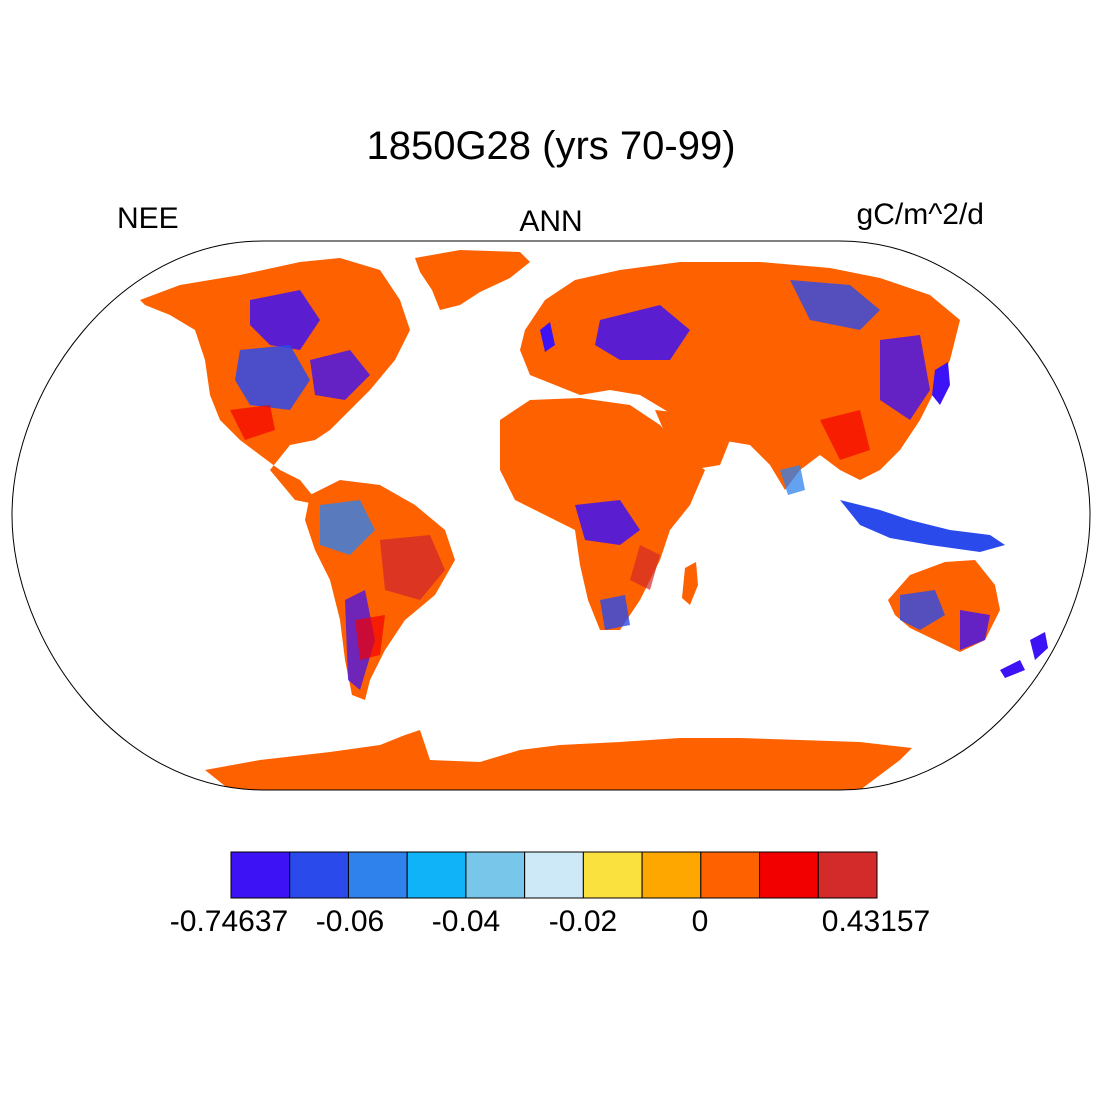 The height and width of the screenshot is (1102, 1102). Describe the element at coordinates (547, 337) in the screenshot. I see `uk-landmass` at that location.